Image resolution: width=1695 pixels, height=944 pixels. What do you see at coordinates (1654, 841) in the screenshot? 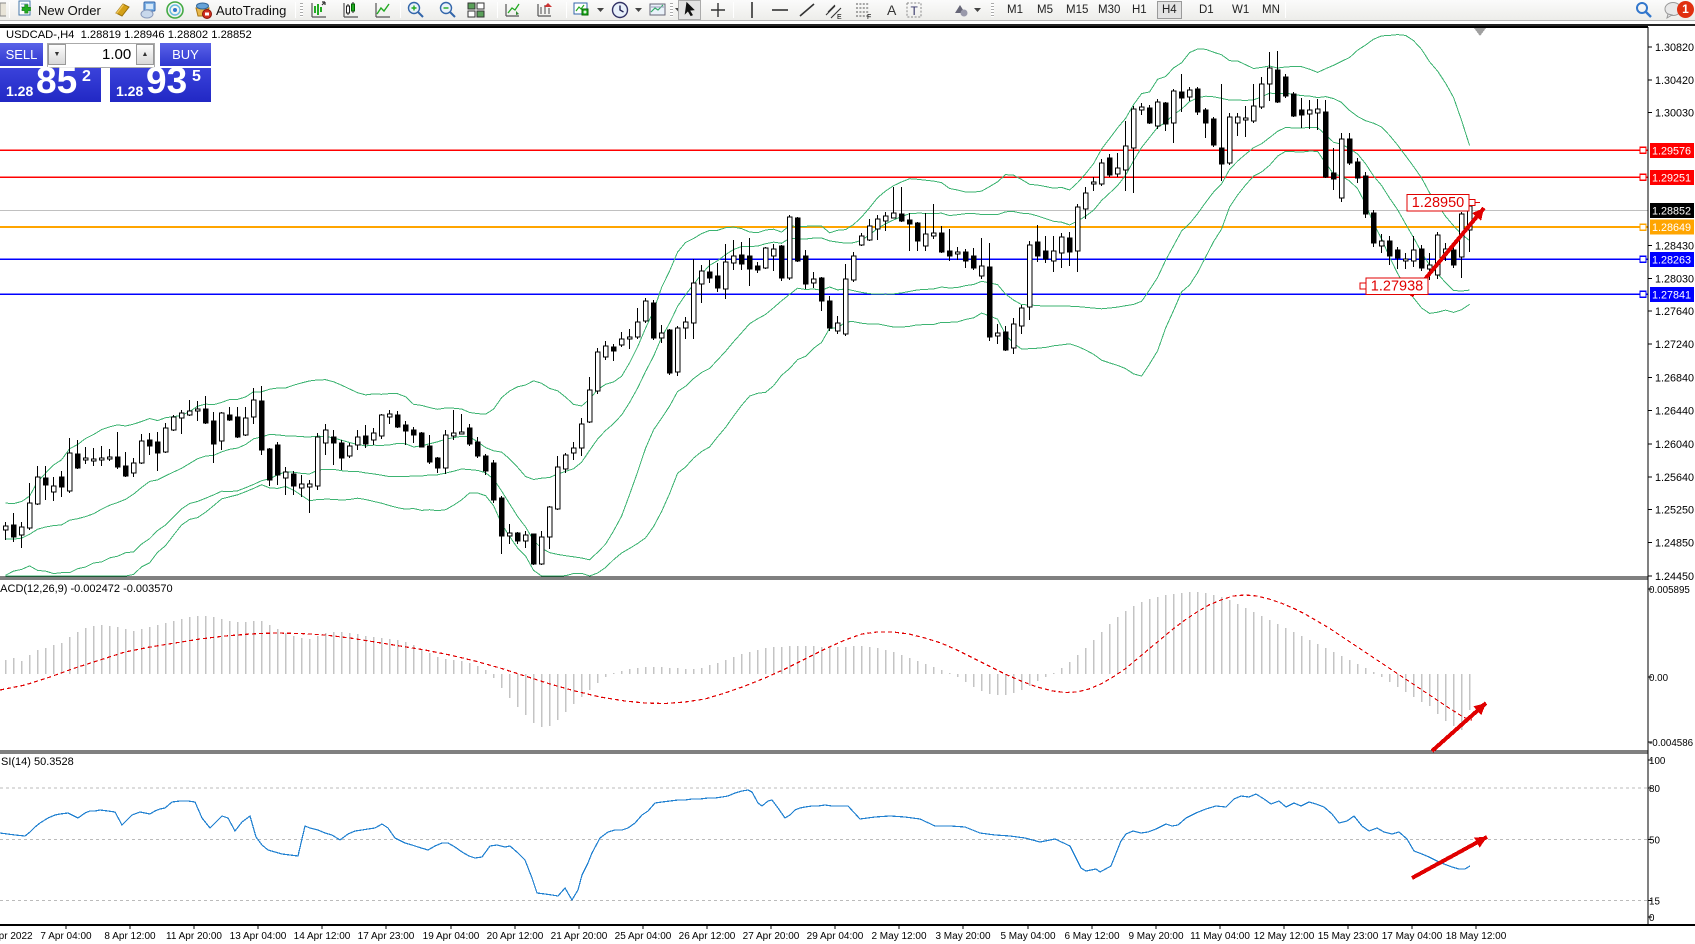
I see `svg-text: 50` at bounding box center [1654, 841].